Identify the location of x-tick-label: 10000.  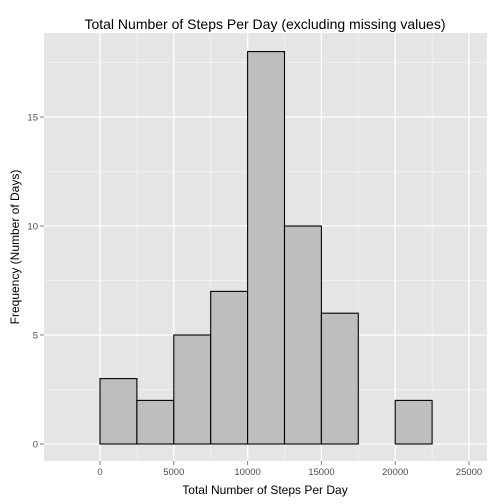
(247, 472).